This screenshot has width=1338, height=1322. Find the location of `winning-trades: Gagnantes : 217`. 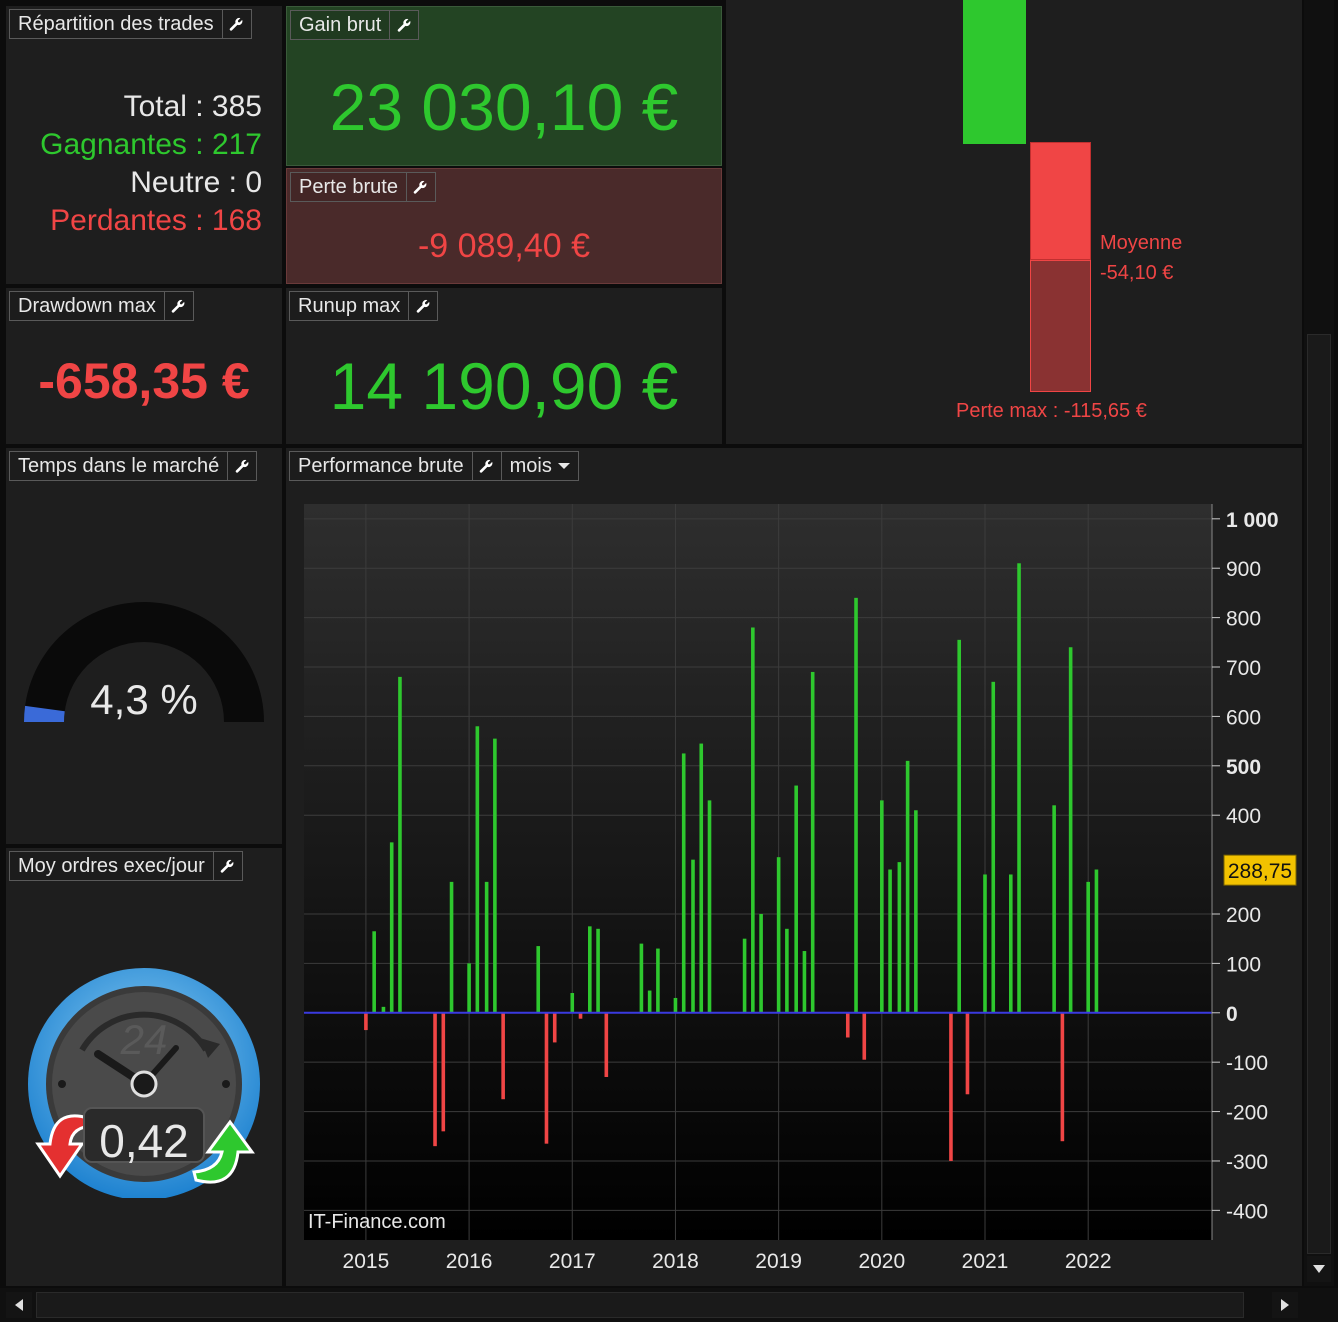

winning-trades: Gagnantes : 217 is located at coordinates (151, 144).